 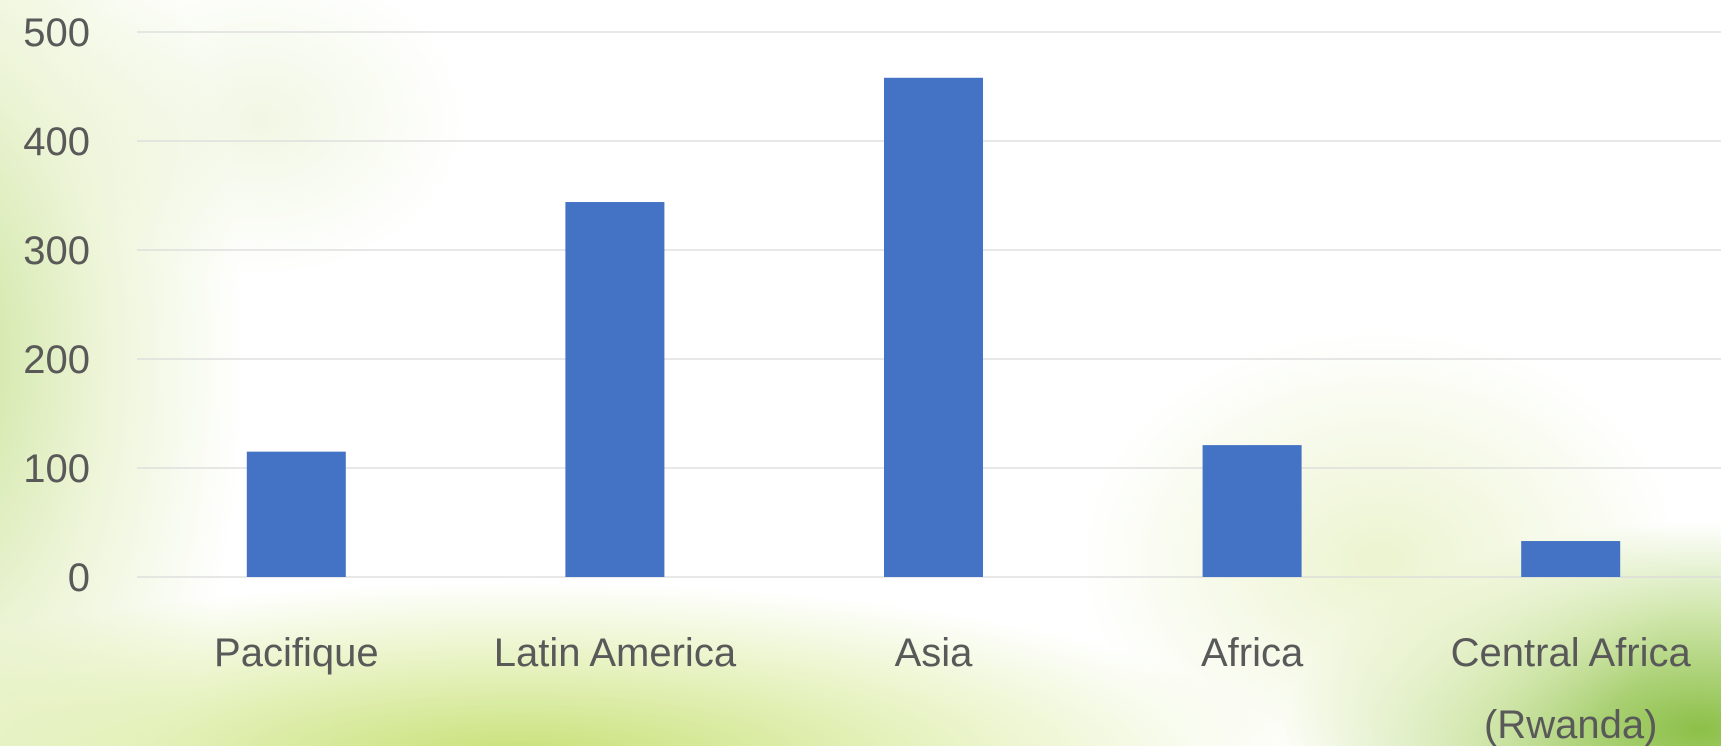 I want to click on y-tick-label: 400, so click(x=56, y=142).